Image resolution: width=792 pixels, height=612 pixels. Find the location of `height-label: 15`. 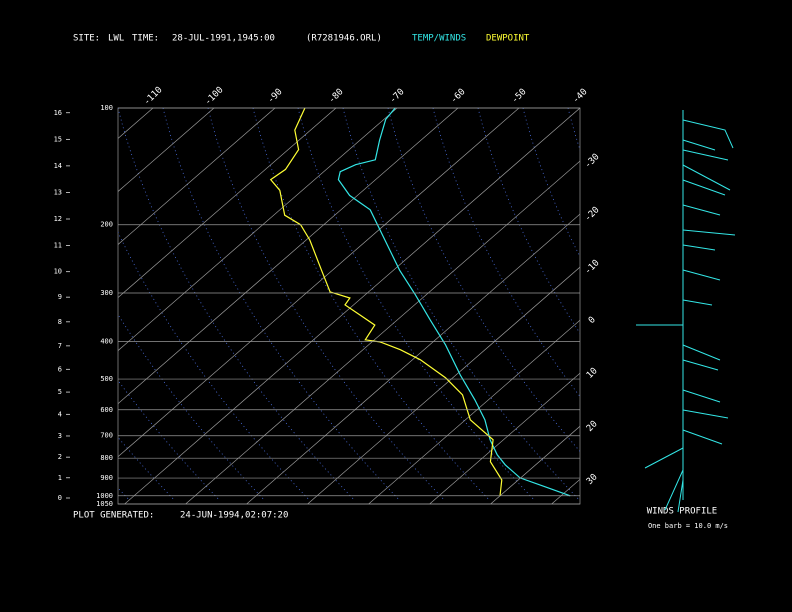

height-label: 15 is located at coordinates (58, 139).